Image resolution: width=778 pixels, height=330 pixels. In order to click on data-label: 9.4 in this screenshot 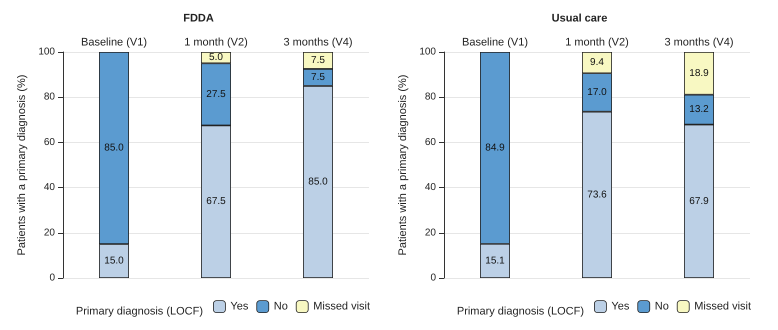, I will do `click(597, 62)`.